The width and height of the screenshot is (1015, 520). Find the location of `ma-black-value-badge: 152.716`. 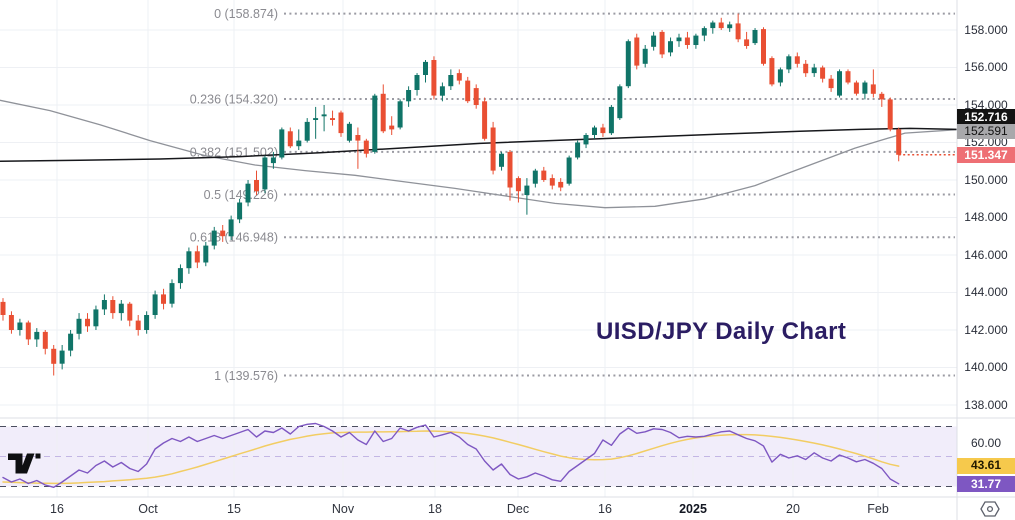

ma-black-value-badge: 152.716 is located at coordinates (986, 117).